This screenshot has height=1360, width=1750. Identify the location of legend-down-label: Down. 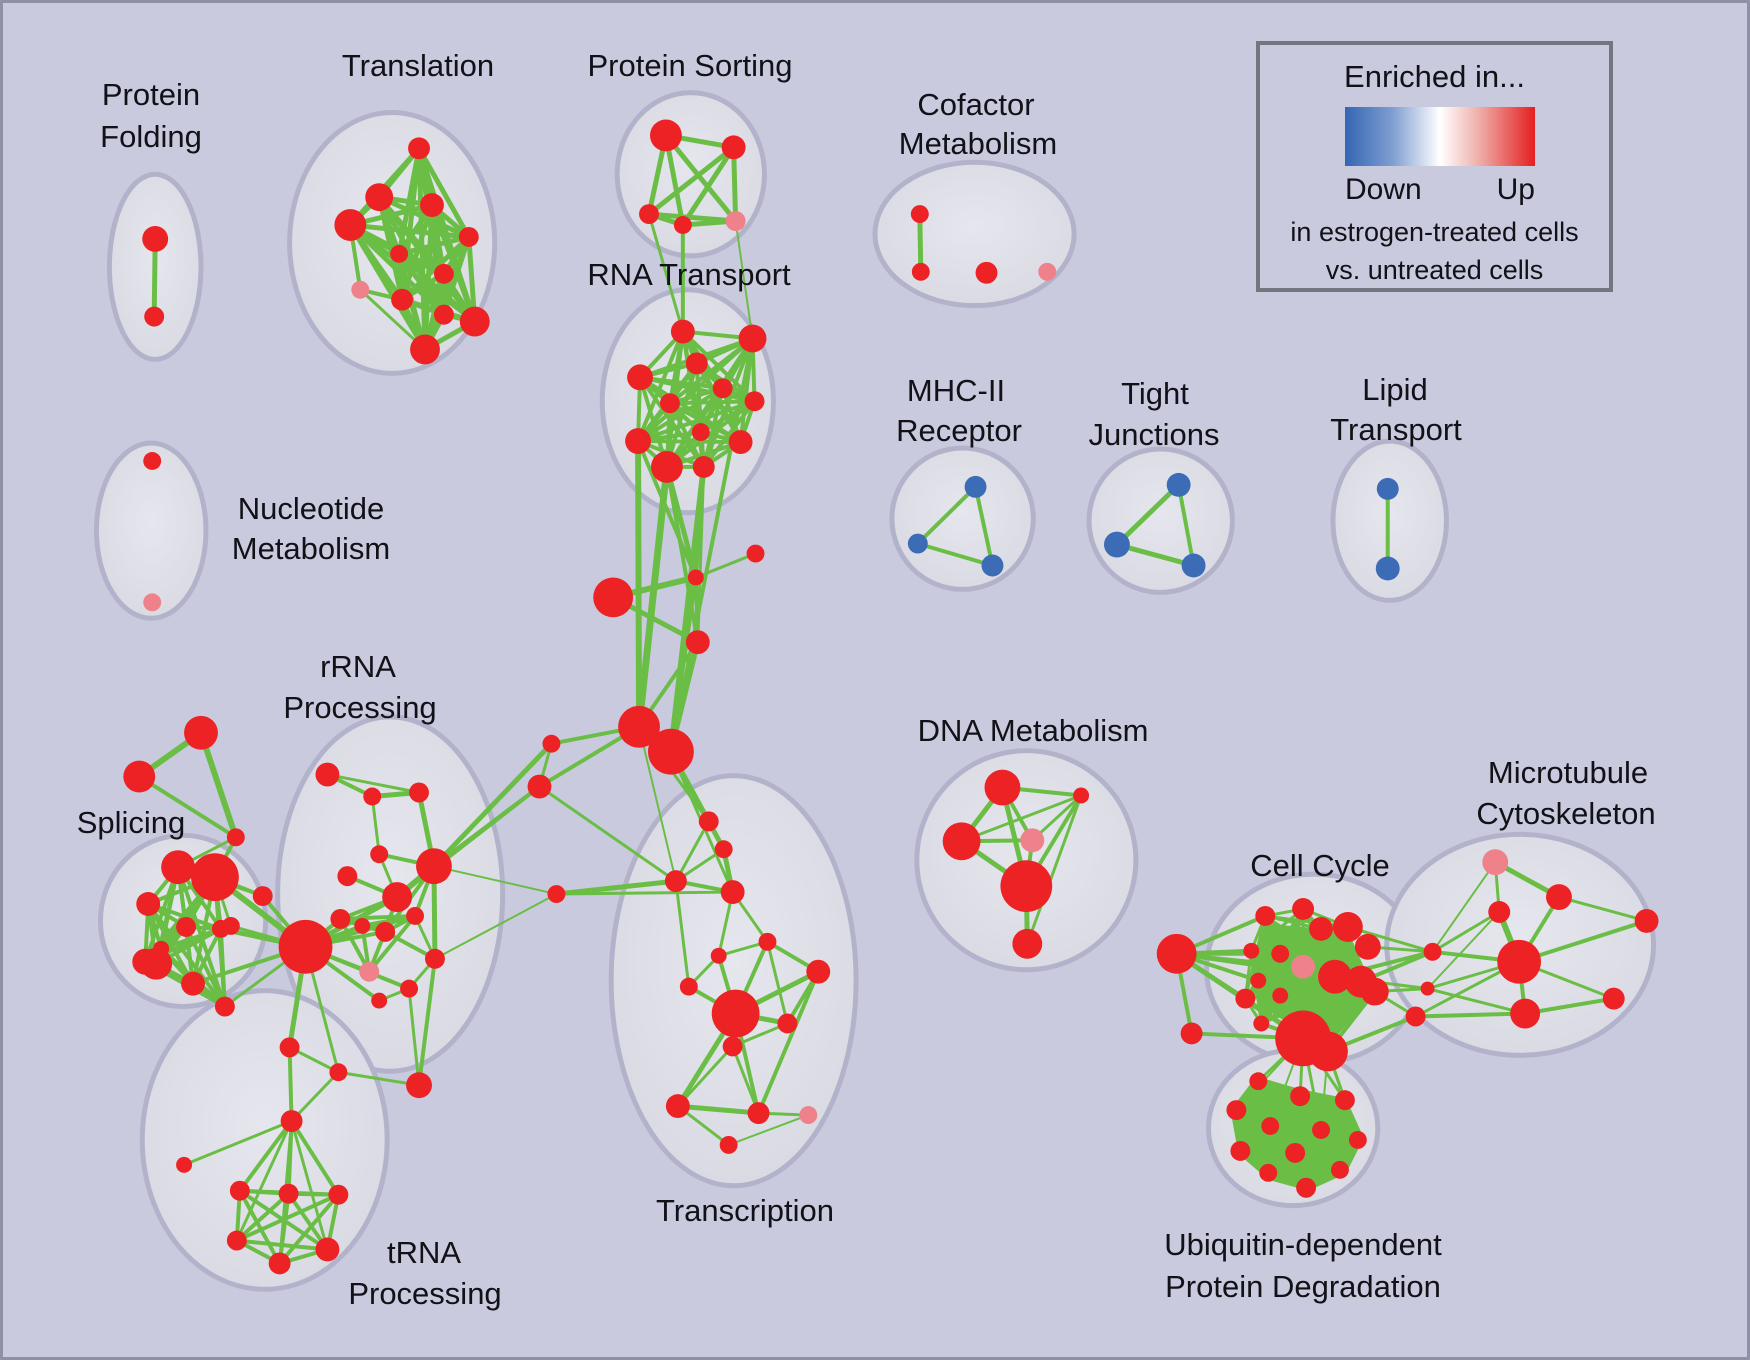
(1383, 189).